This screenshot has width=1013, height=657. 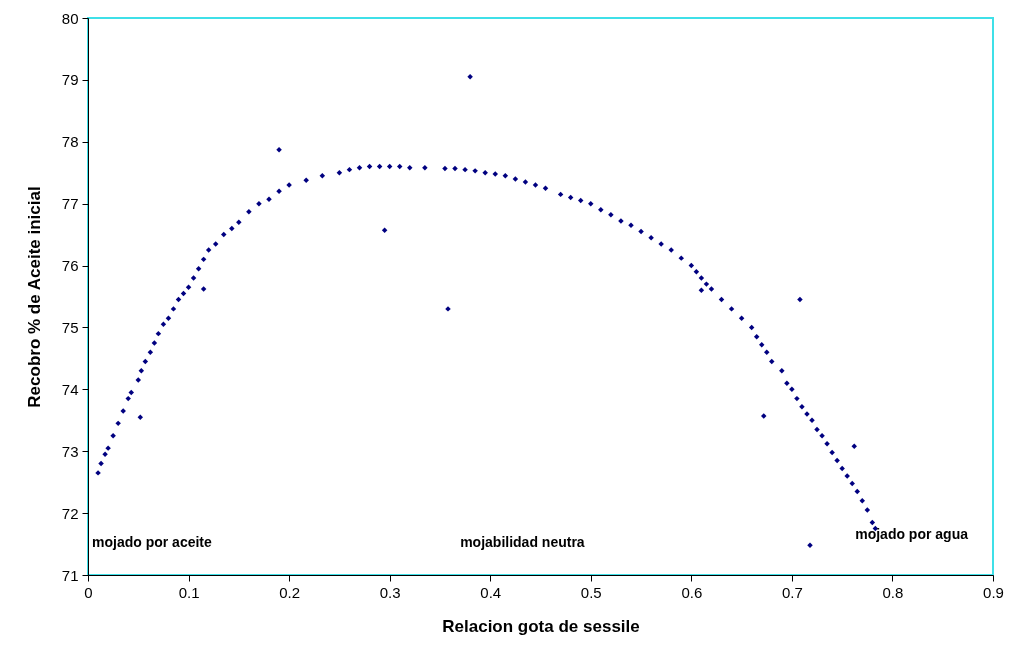 What do you see at coordinates (591, 592) in the screenshot?
I see `x-tick-label: 0.5` at bounding box center [591, 592].